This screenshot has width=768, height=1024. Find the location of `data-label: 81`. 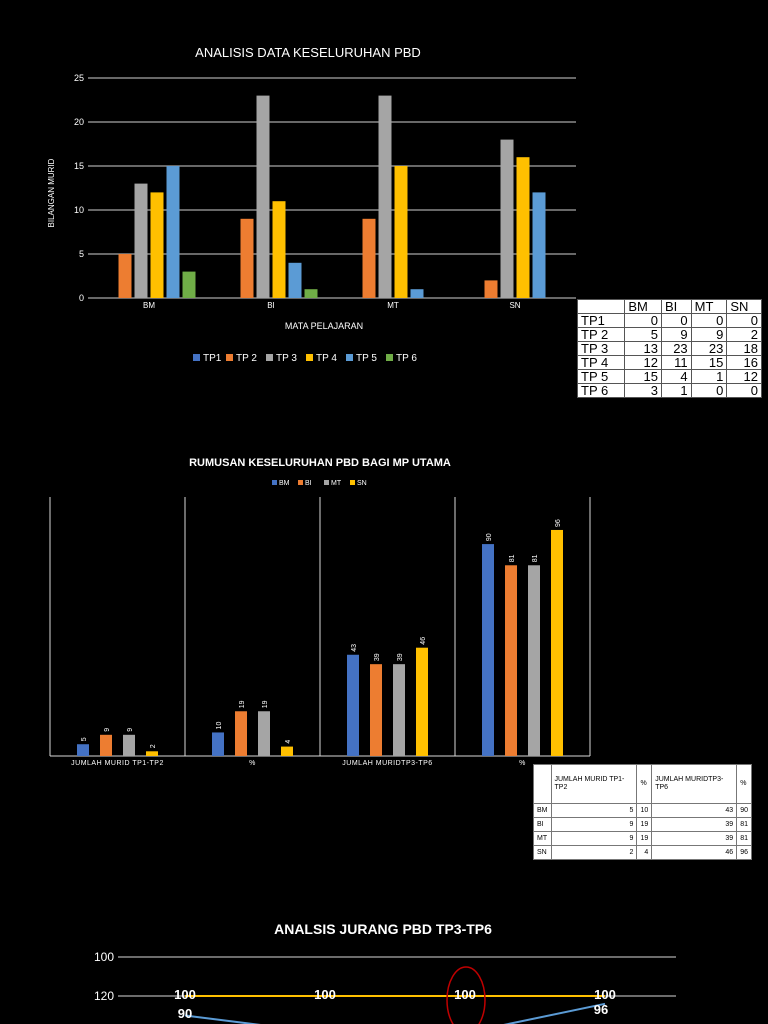

data-label: 81 is located at coordinates (535, 558).